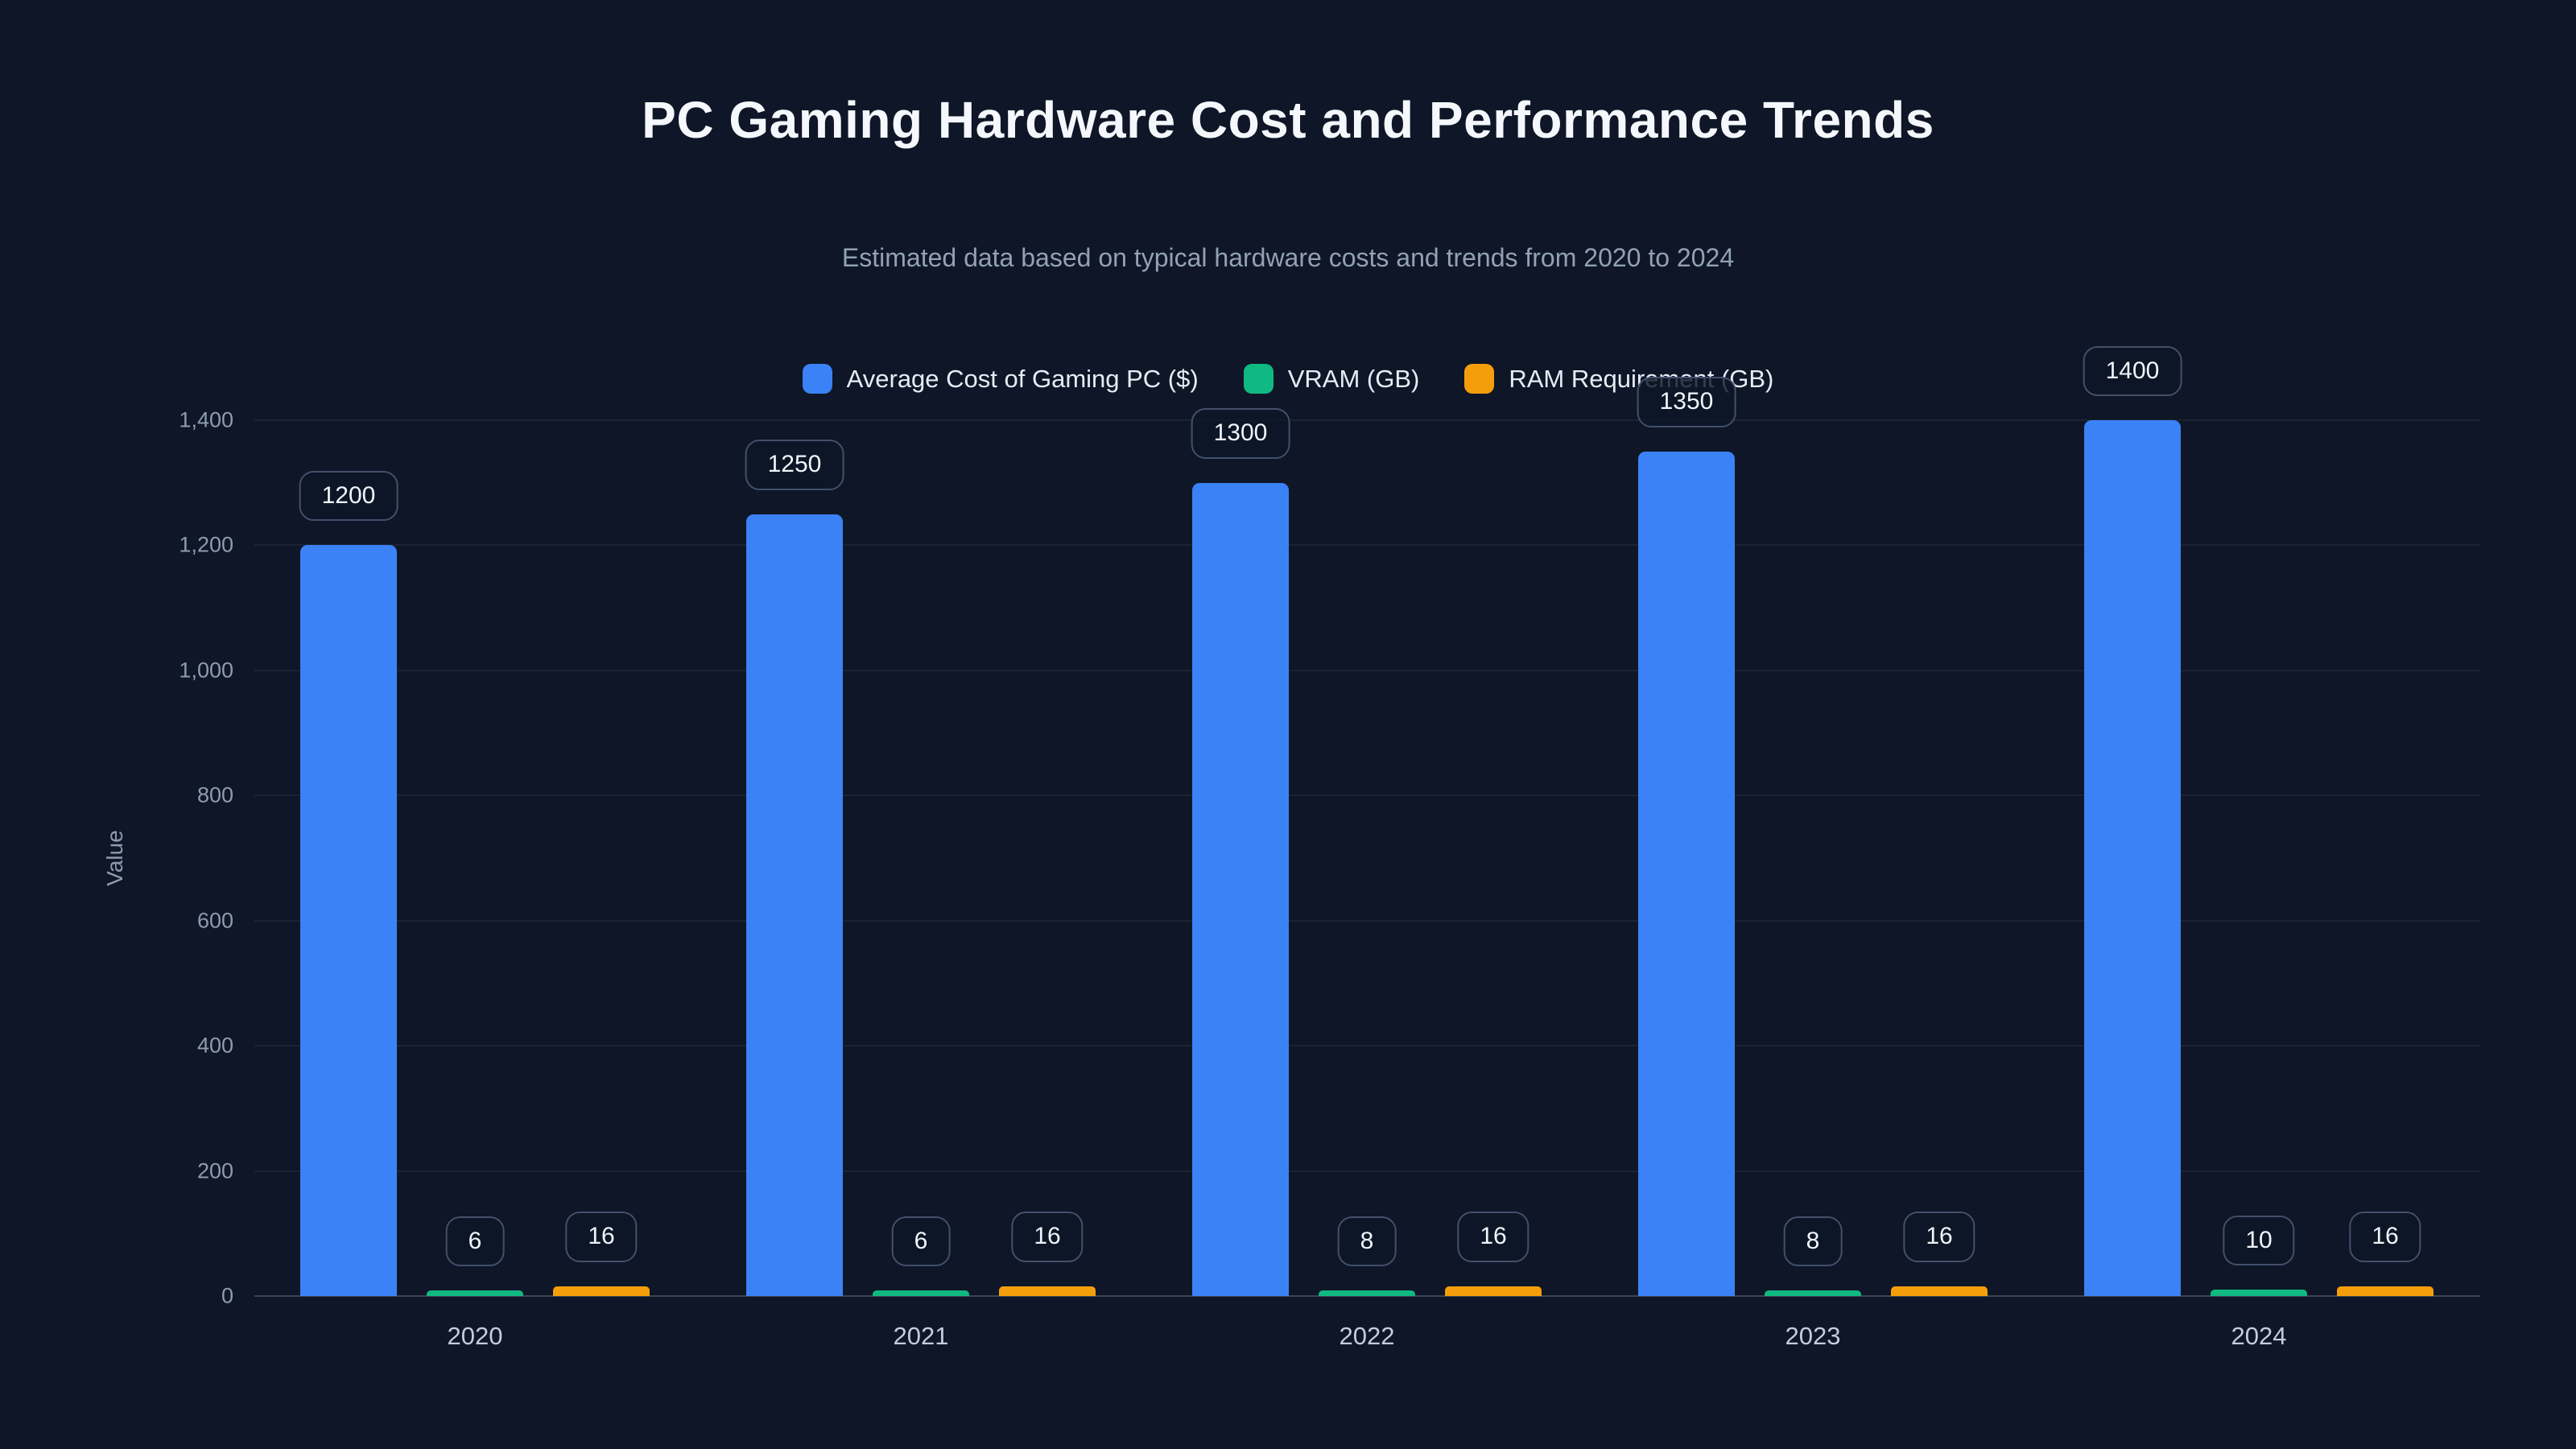 This screenshot has width=2576, height=1449. What do you see at coordinates (348, 496) in the screenshot?
I see `bar-value-label: 1200` at bounding box center [348, 496].